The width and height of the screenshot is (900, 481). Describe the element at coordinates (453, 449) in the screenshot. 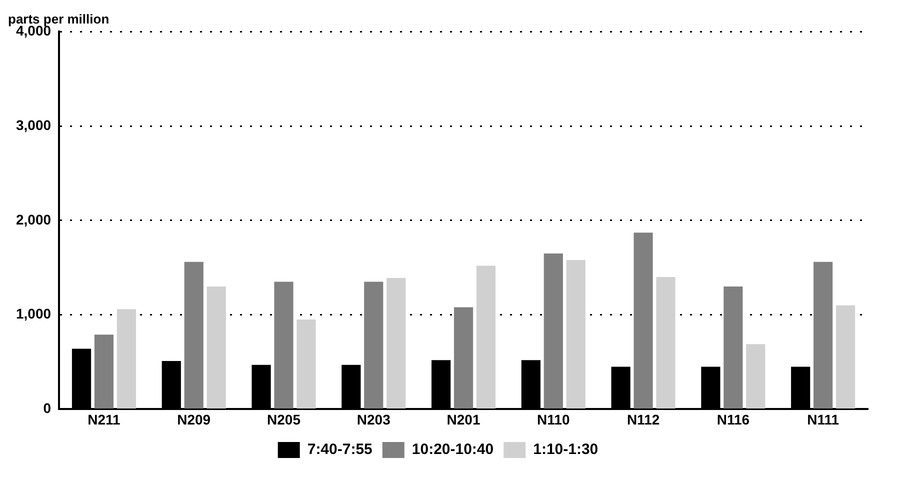

I see `legend-label: 10:20-10:40` at that location.